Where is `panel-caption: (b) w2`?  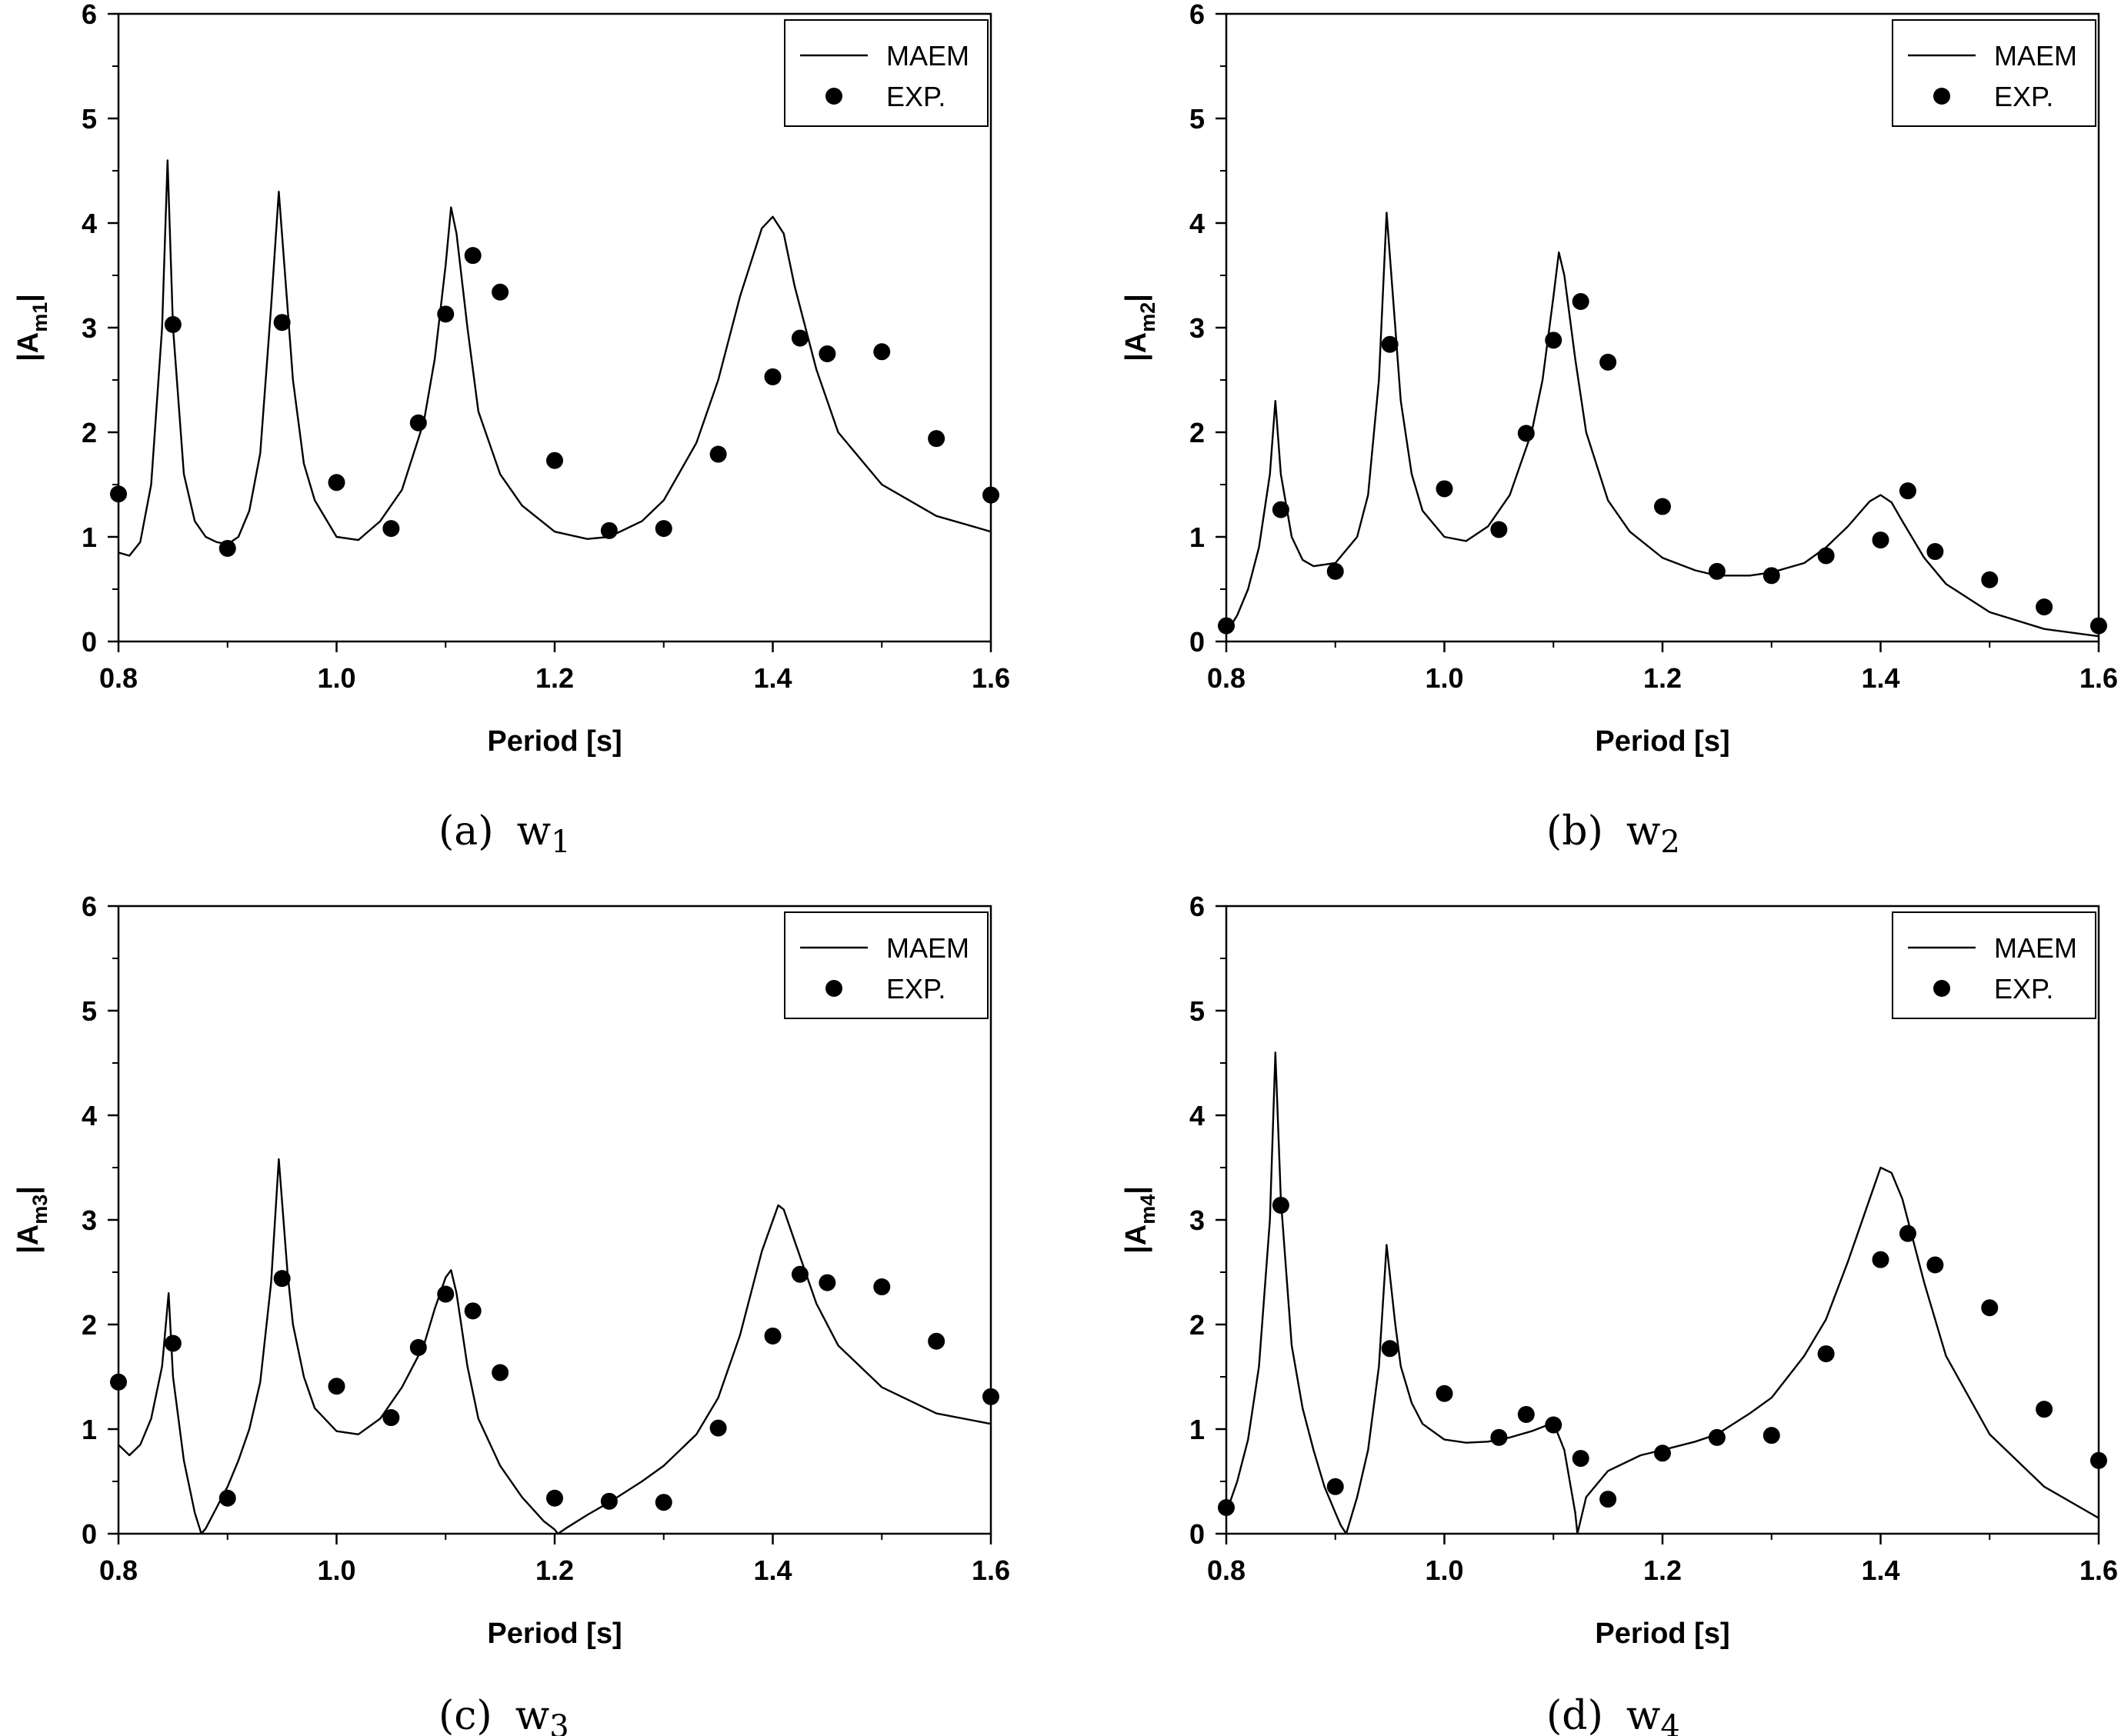 panel-caption: (b) w2 is located at coordinates (1613, 834).